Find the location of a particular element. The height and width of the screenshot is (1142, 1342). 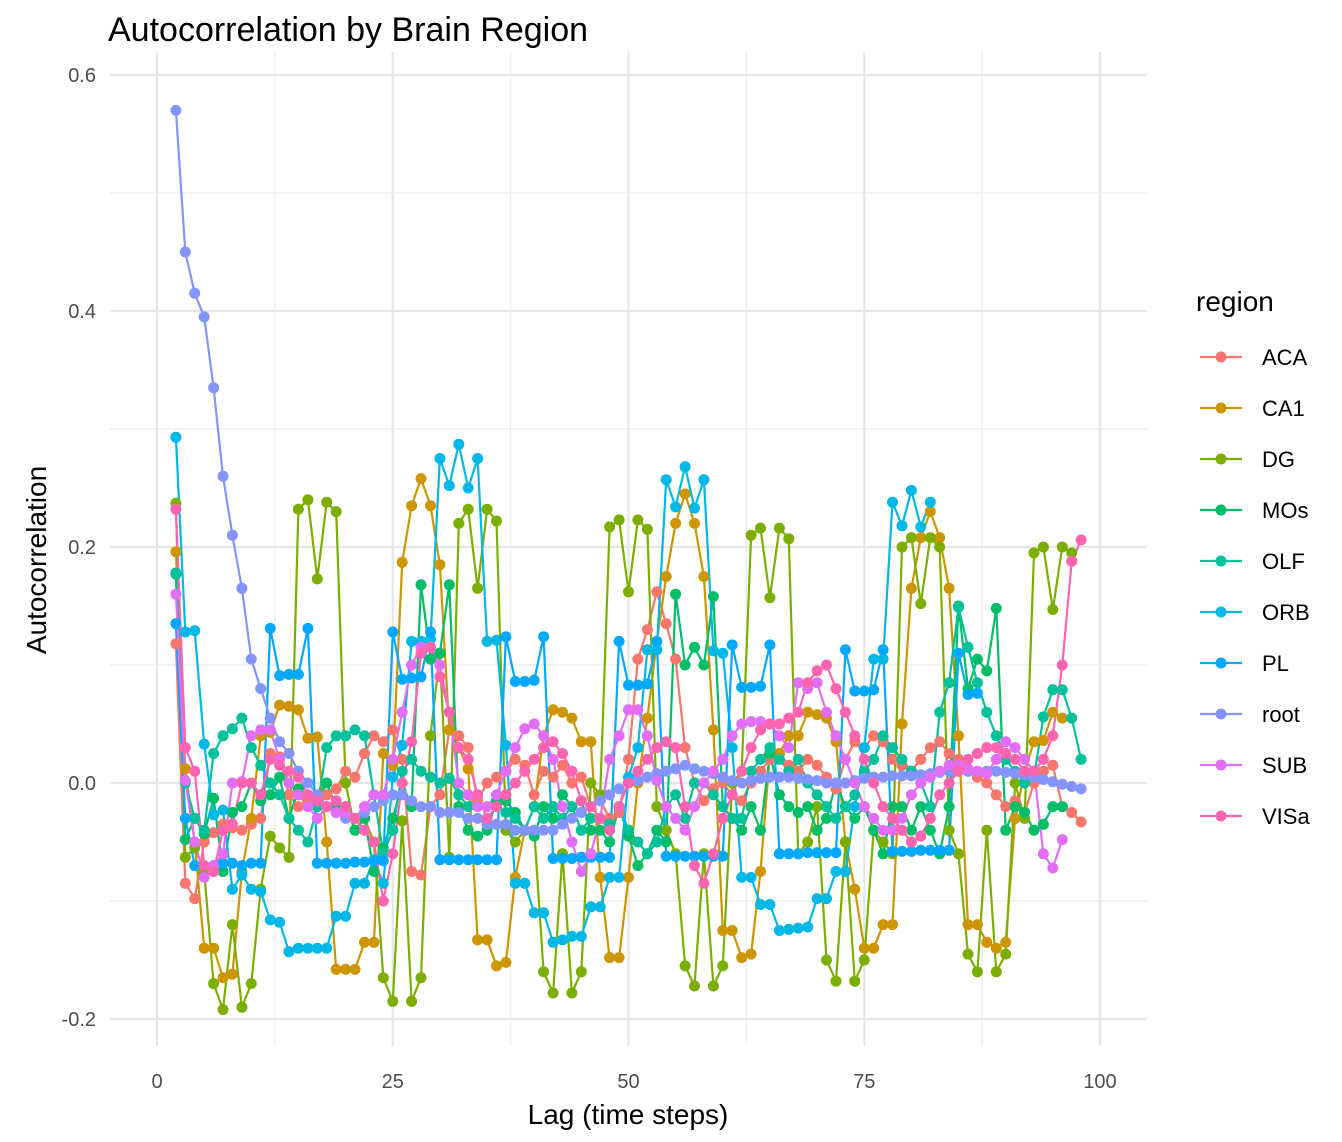

y-tick-label: 0.6 is located at coordinates (82, 76).